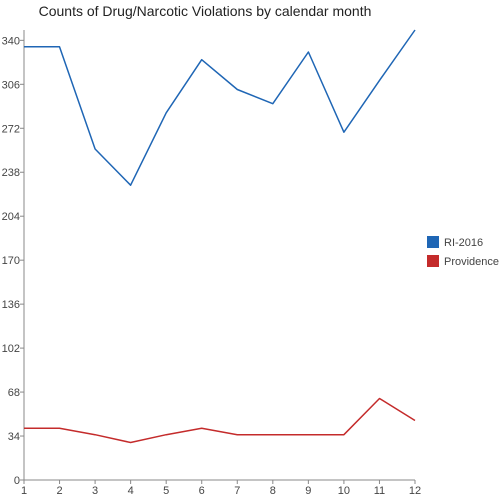 This screenshot has width=500, height=500. What do you see at coordinates (273, 491) in the screenshot?
I see `x-tick-label: 8` at bounding box center [273, 491].